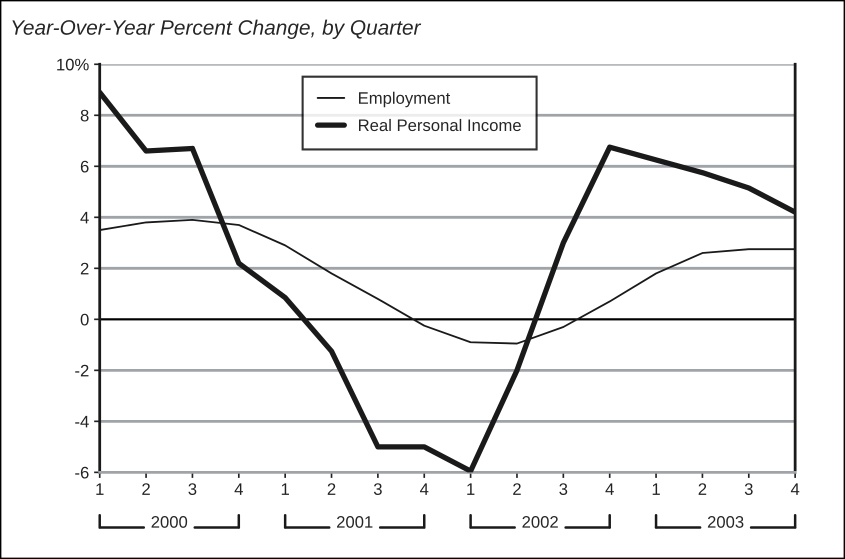  I want to click on y-tick-label: 2, so click(84, 268).